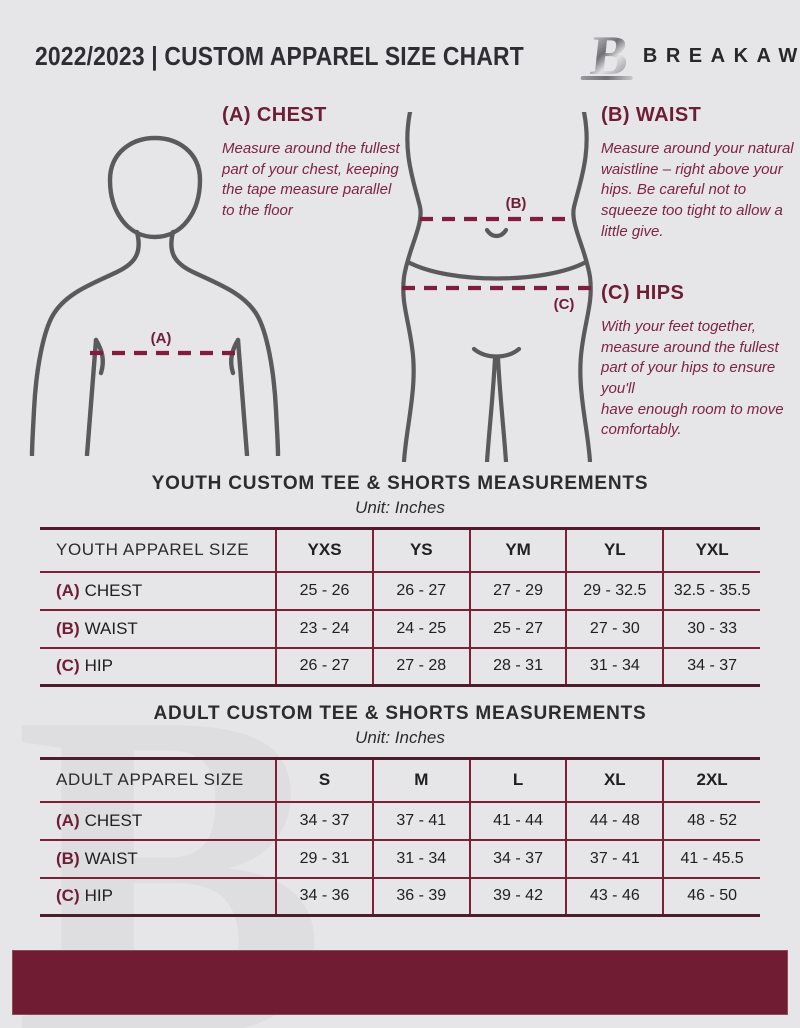 The image size is (800, 1028). What do you see at coordinates (711, 590) in the screenshot?
I see `cell-value: 32.5 - 35.5` at bounding box center [711, 590].